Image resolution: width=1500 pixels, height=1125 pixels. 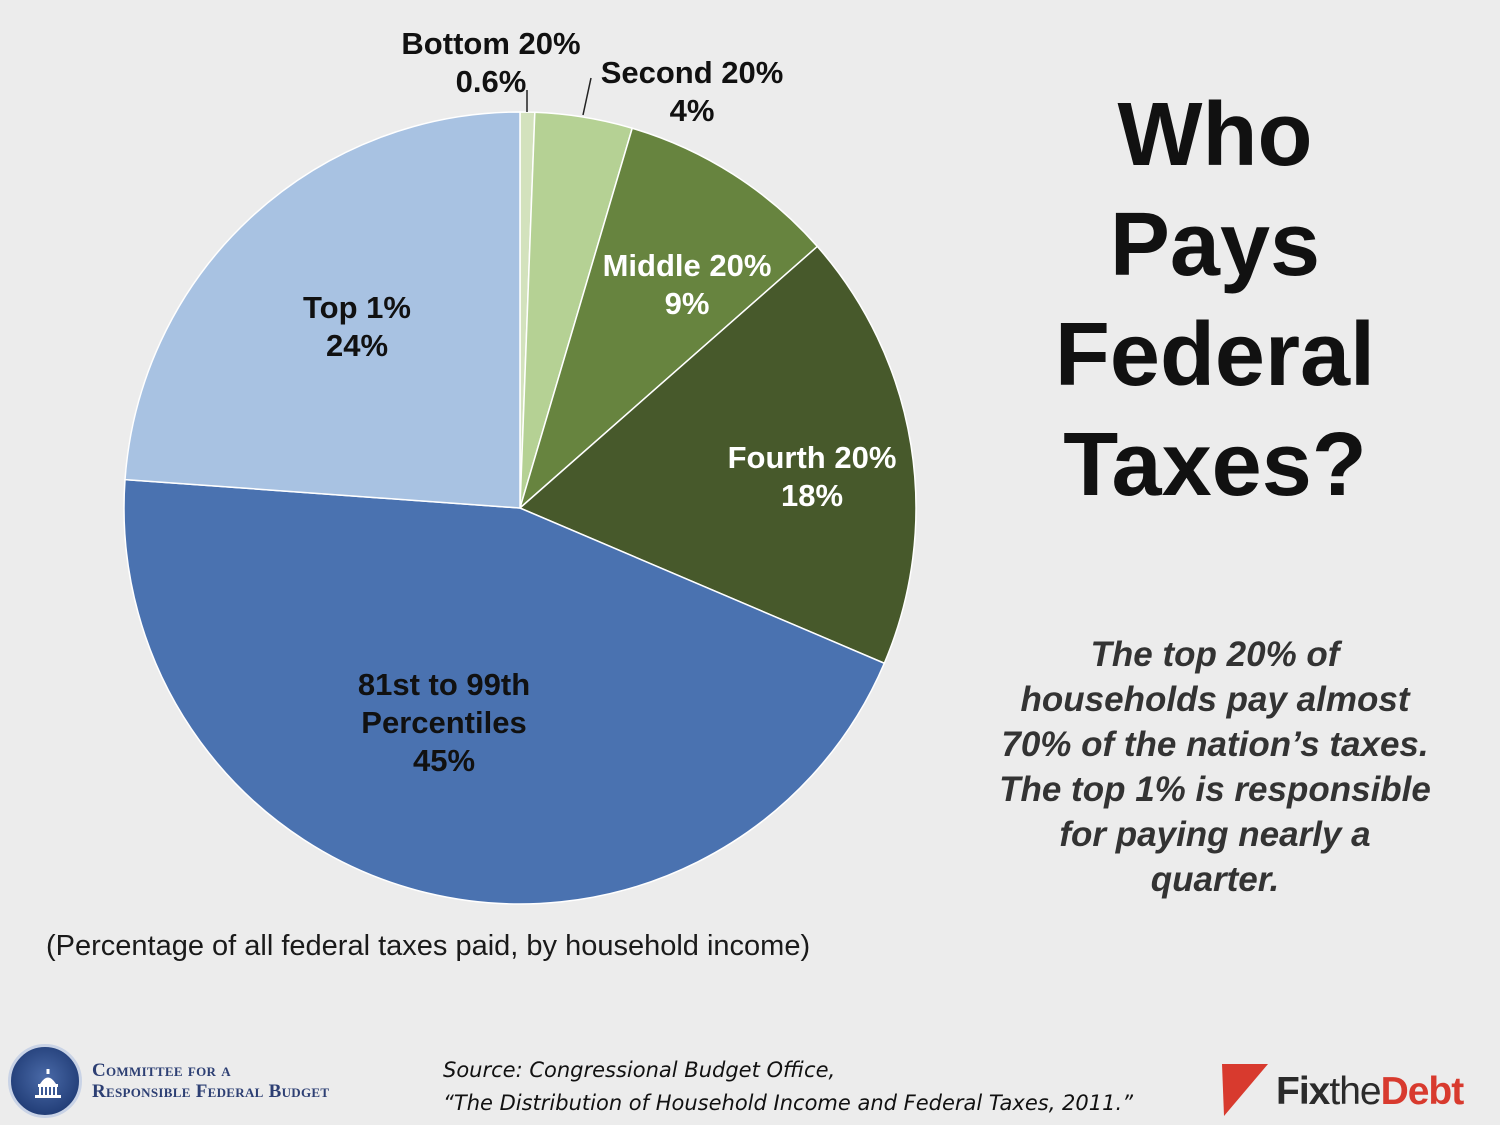 I want to click on brand-fix: Fix, so click(x=1303, y=1091).